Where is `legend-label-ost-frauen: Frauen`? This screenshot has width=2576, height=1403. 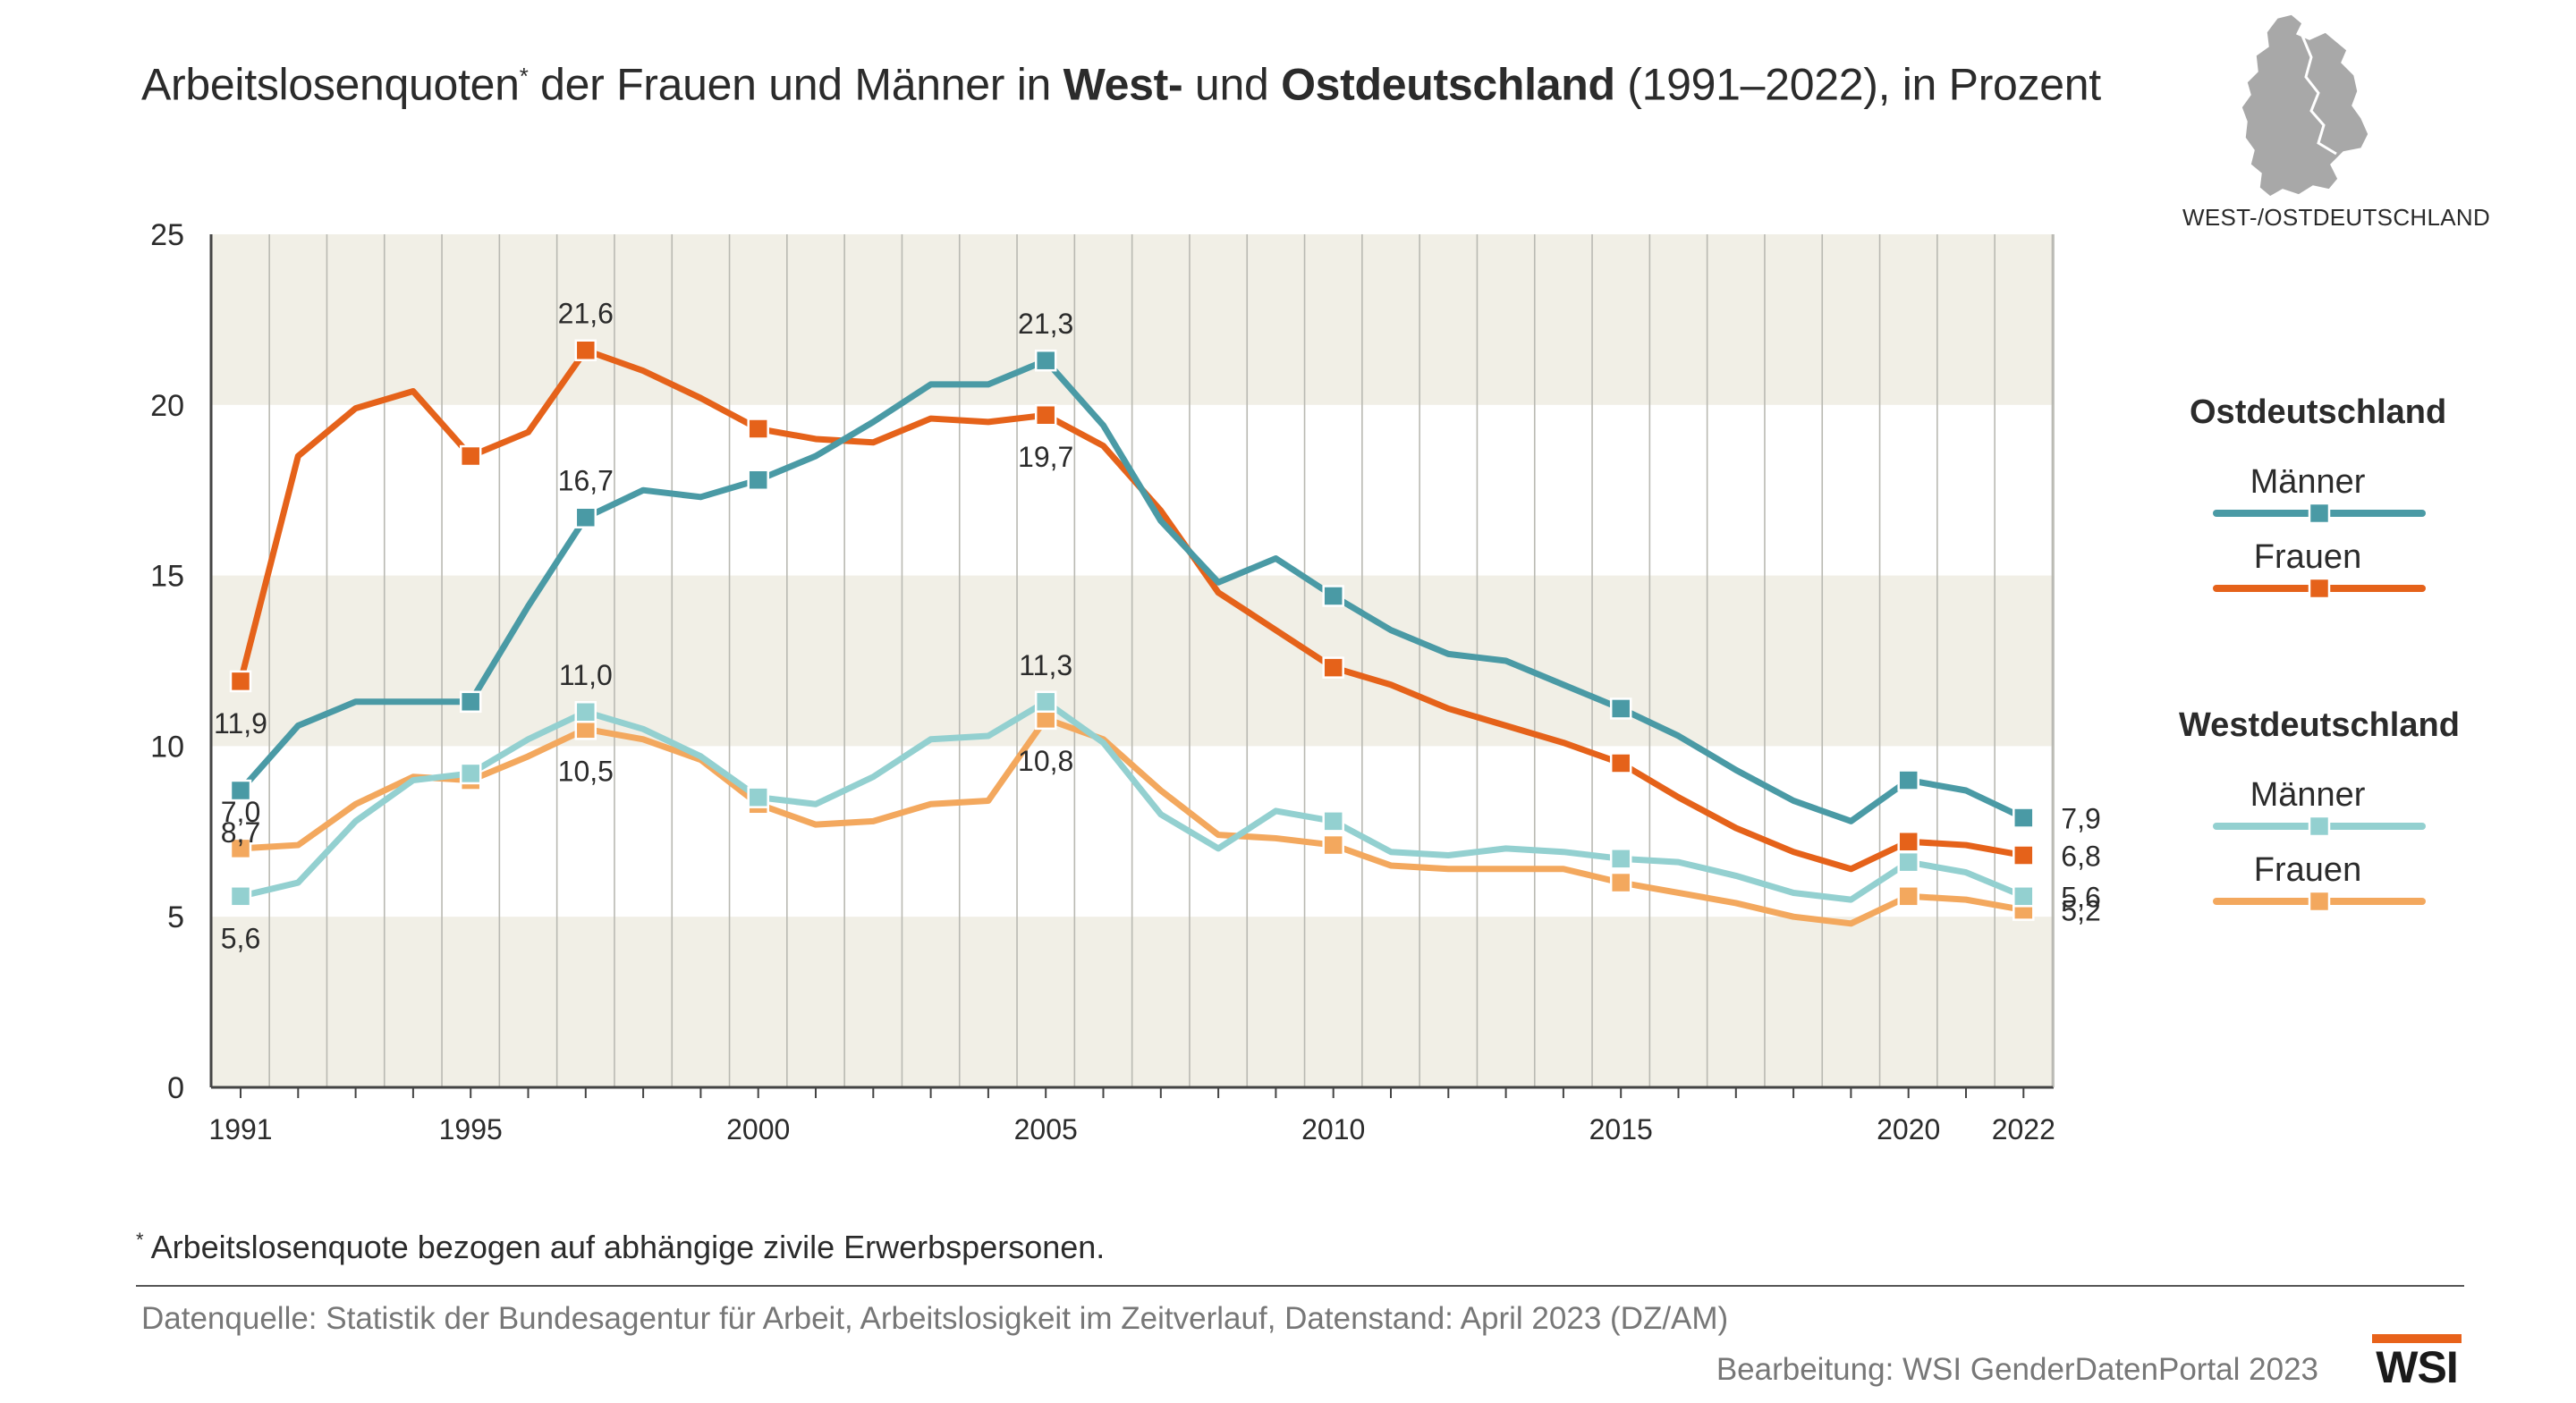
legend-label-ost-frauen: Frauen is located at coordinates (2307, 557).